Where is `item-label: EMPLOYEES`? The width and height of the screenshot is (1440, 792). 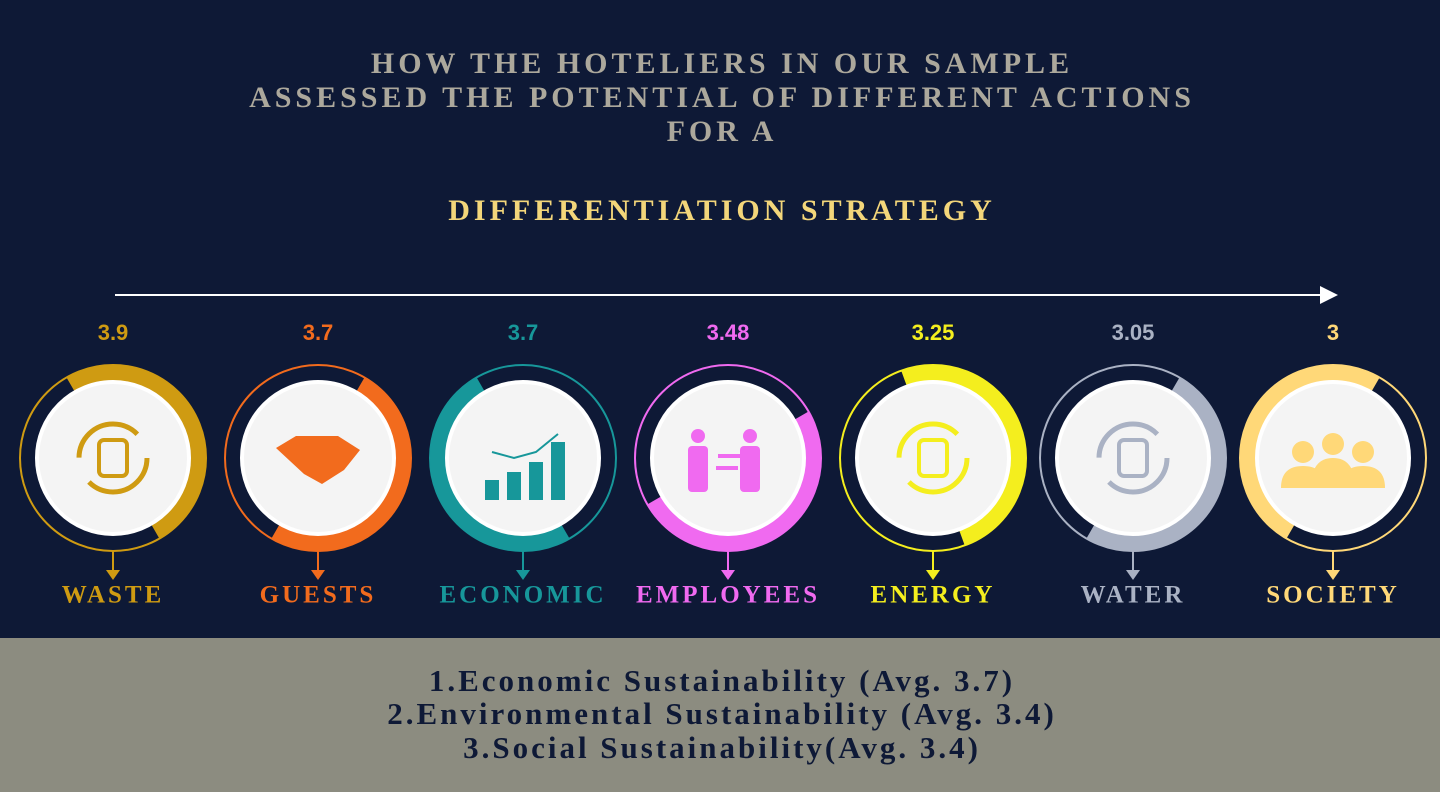 item-label: EMPLOYEES is located at coordinates (728, 595).